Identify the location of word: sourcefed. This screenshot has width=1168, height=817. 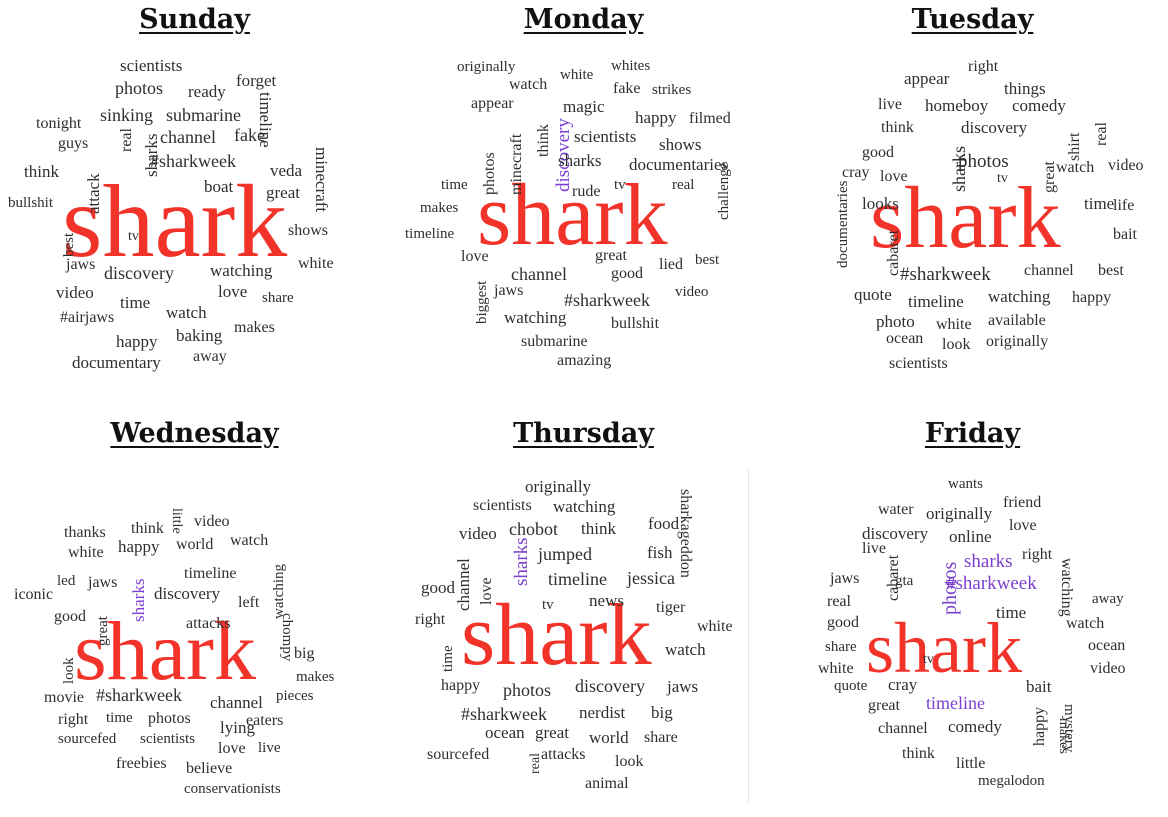
(458, 754).